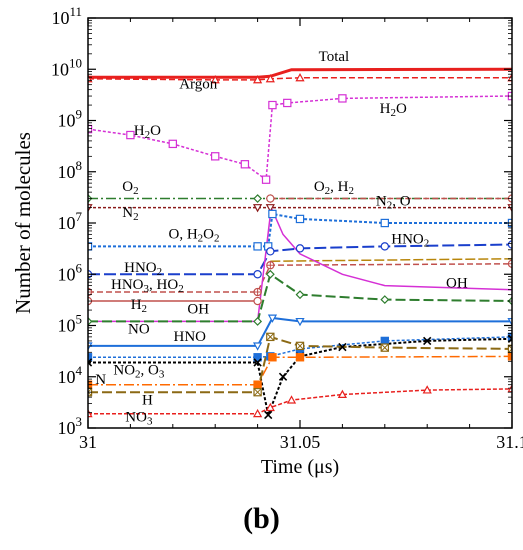 This screenshot has width=523, height=550. I want to click on figure-caption: (b), so click(261, 518).